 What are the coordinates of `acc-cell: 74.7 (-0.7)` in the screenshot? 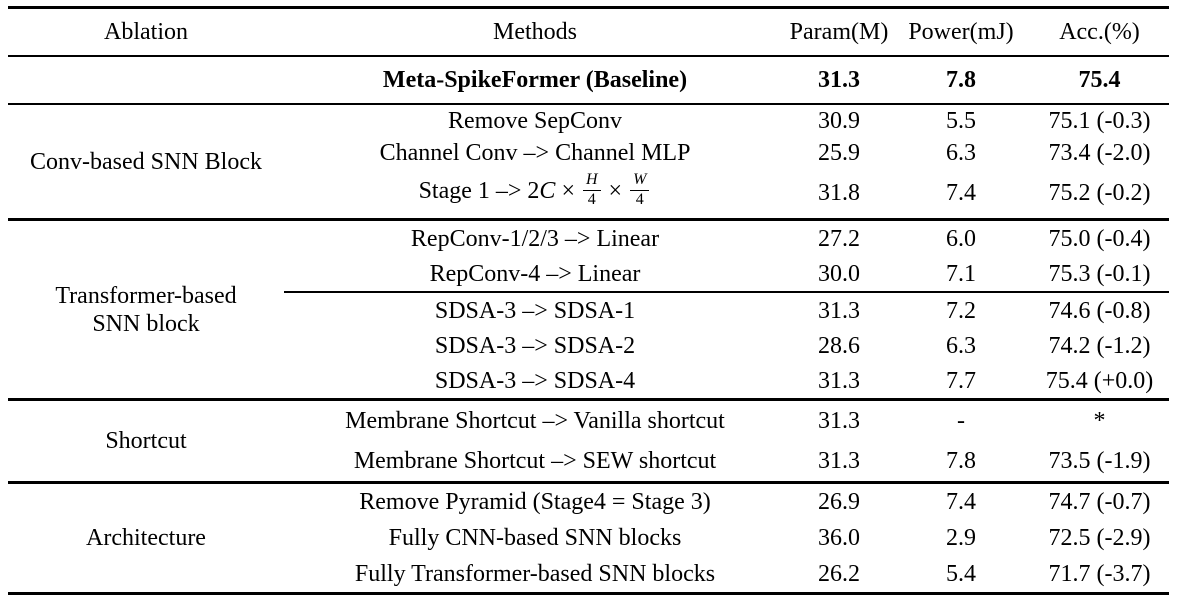 It's located at (1099, 502).